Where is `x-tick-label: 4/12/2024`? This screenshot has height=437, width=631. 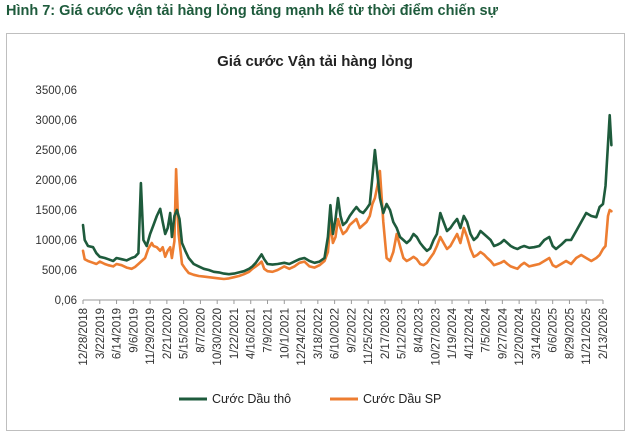 x-tick-label: 4/12/2024 is located at coordinates (470, 333).